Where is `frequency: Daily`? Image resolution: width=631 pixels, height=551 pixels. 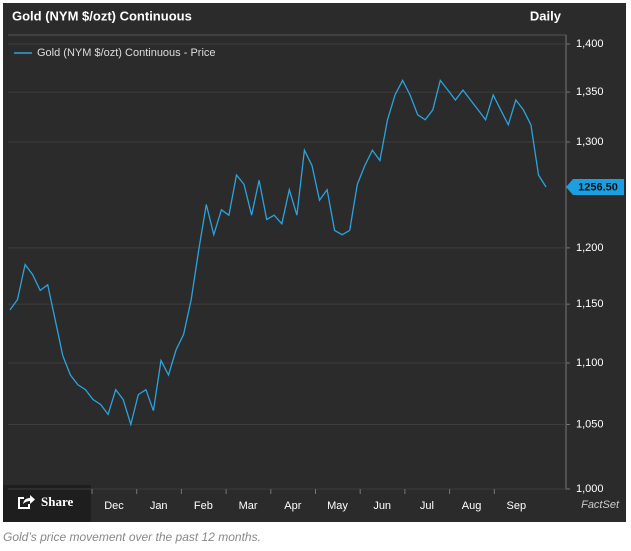 frequency: Daily is located at coordinates (546, 15).